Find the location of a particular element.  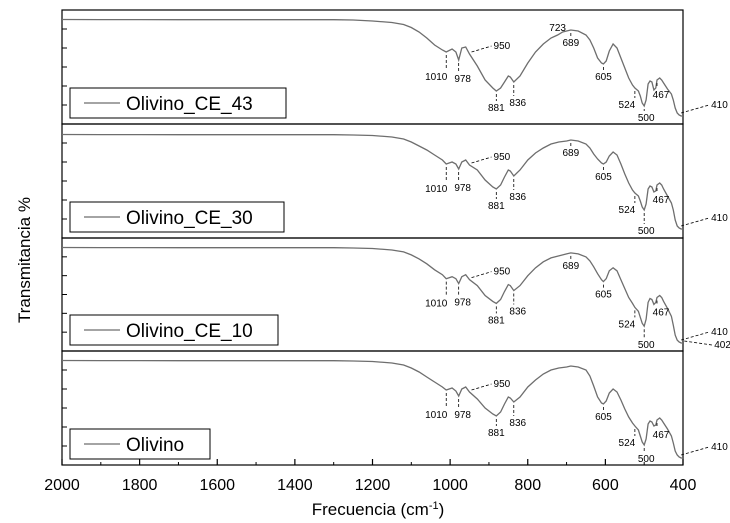

x-tick-label: 800 is located at coordinates (527, 485).